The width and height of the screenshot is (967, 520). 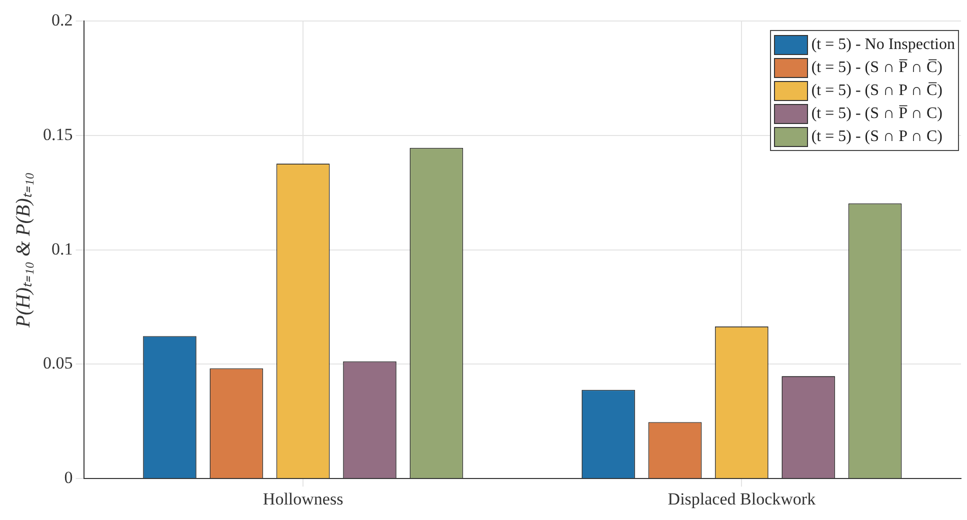 What do you see at coordinates (58, 363) in the screenshot?
I see `y-tick-label: 0.05` at bounding box center [58, 363].